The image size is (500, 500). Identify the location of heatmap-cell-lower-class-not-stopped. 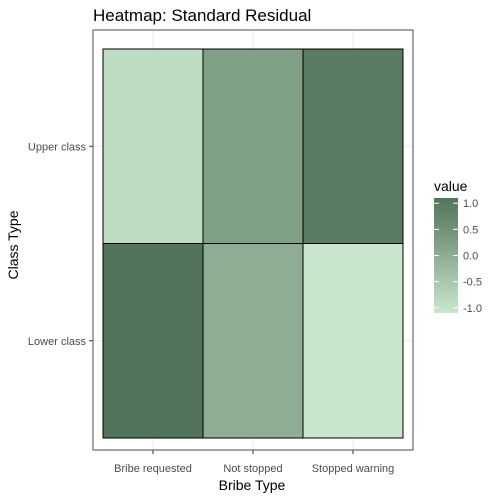
(253, 341).